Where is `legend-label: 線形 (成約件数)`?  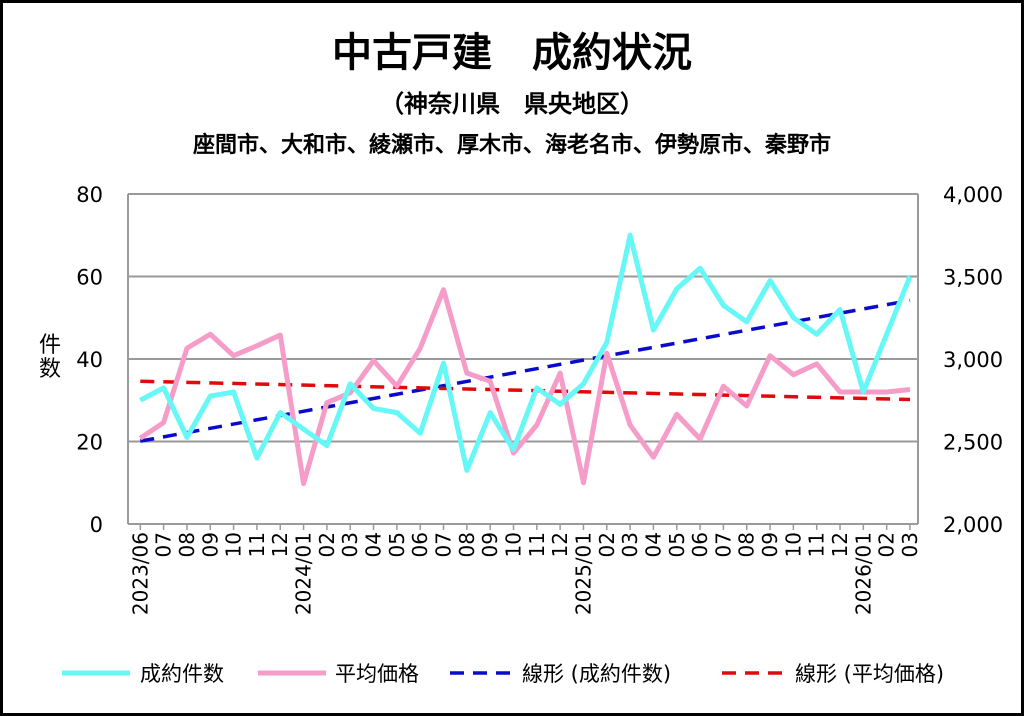 legend-label: 線形 (成約件数) is located at coordinates (596, 674).